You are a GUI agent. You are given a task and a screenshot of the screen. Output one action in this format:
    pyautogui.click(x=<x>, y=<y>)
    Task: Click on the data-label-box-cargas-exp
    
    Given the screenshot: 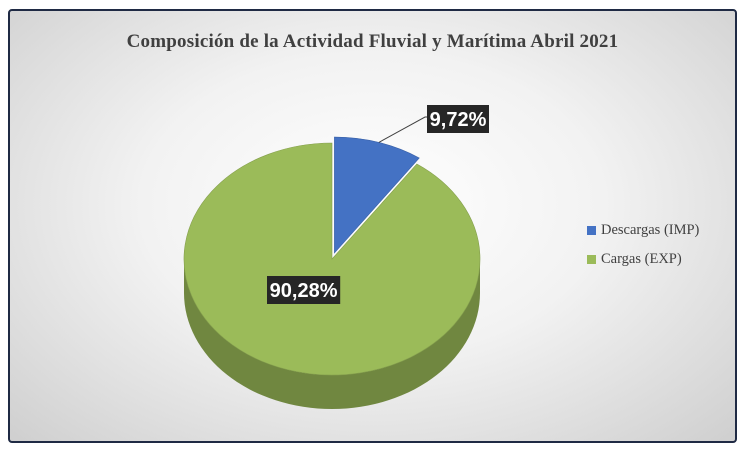 What is the action you would take?
    pyautogui.click(x=304, y=290)
    